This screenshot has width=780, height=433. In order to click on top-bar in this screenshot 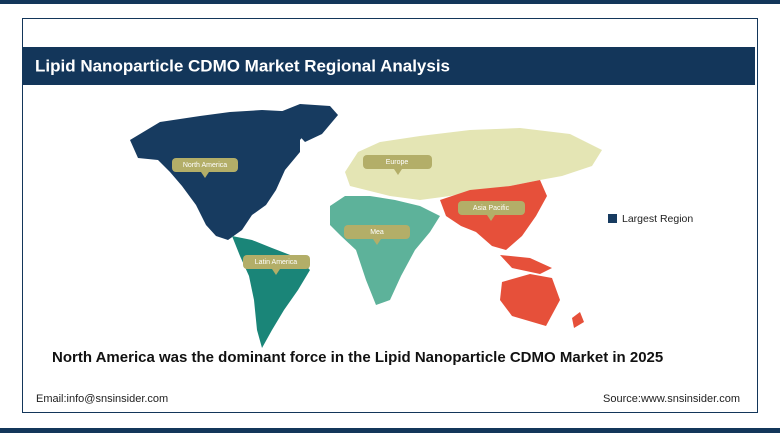, I will do `click(390, 2)`.